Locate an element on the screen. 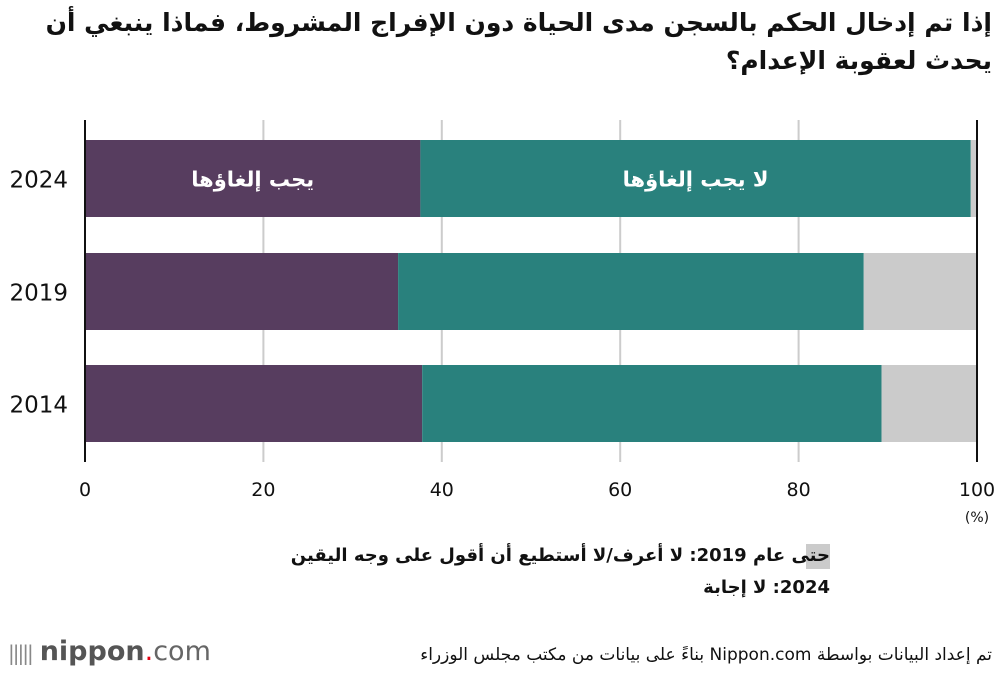 The width and height of the screenshot is (1000, 676). logo-bars-icon: ||||| is located at coordinates (21, 653).